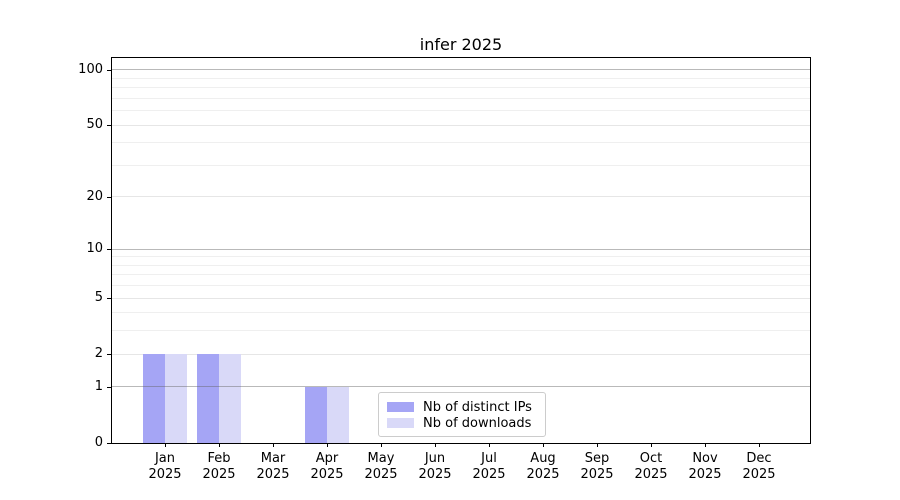 The image size is (900, 500). What do you see at coordinates (400, 423) in the screenshot?
I see `legend-swatch-downloads-icon` at bounding box center [400, 423].